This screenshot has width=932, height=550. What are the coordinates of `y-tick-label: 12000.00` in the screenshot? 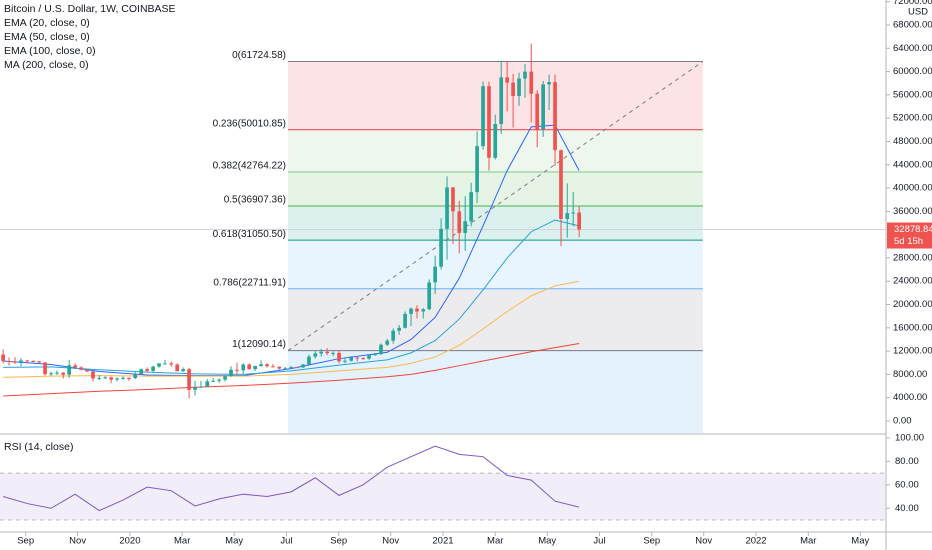 It's located at (912, 351).